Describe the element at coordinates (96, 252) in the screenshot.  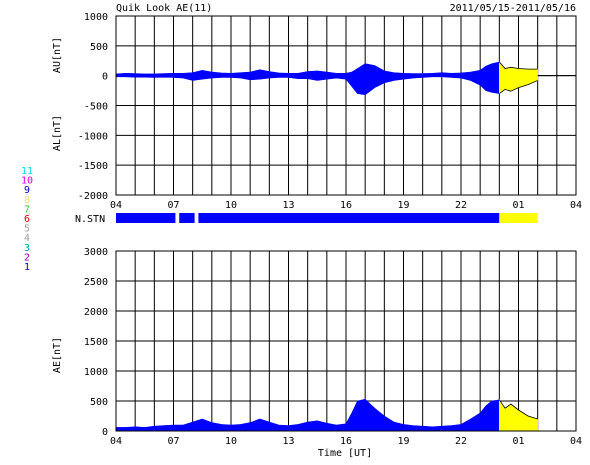
I see `y-tick-label: 3000` at that location.